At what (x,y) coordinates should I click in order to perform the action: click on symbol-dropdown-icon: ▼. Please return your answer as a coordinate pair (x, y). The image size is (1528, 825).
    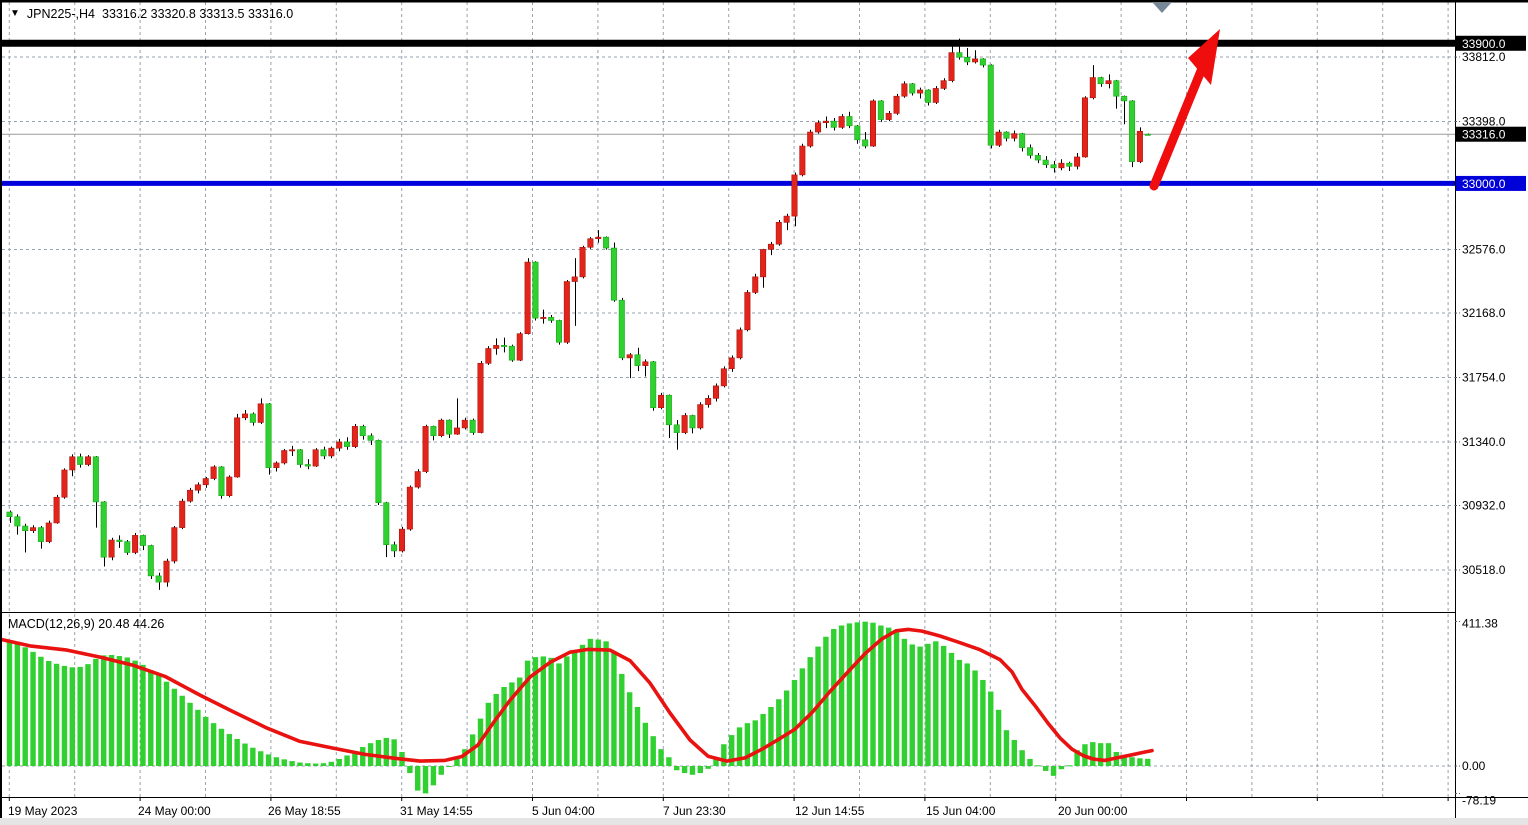
    Looking at the image, I should click on (15, 13).